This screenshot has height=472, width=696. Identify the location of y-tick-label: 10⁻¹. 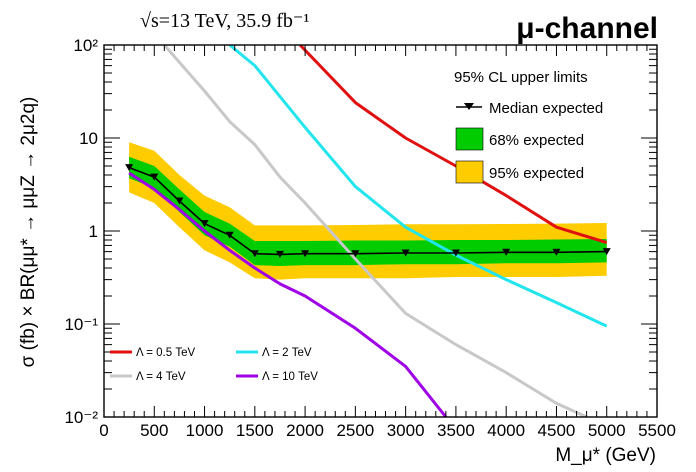
(81, 324).